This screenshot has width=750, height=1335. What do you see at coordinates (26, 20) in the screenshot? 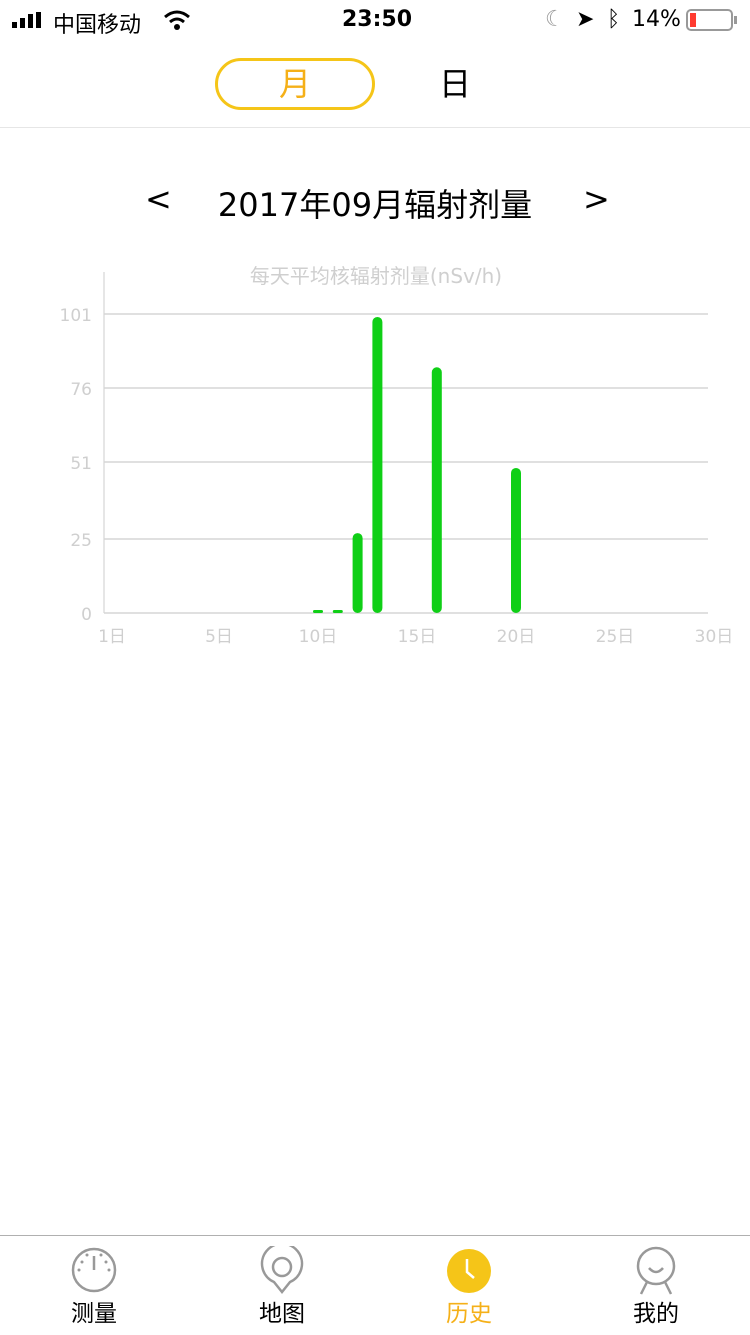
I see `signal-icon` at bounding box center [26, 20].